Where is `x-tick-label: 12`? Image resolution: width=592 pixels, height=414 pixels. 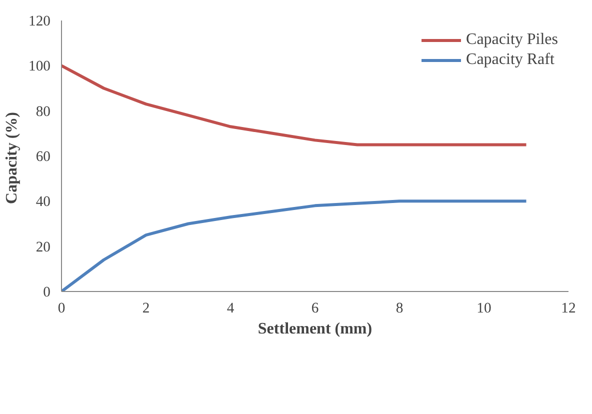
x-tick-label: 12 is located at coordinates (568, 308).